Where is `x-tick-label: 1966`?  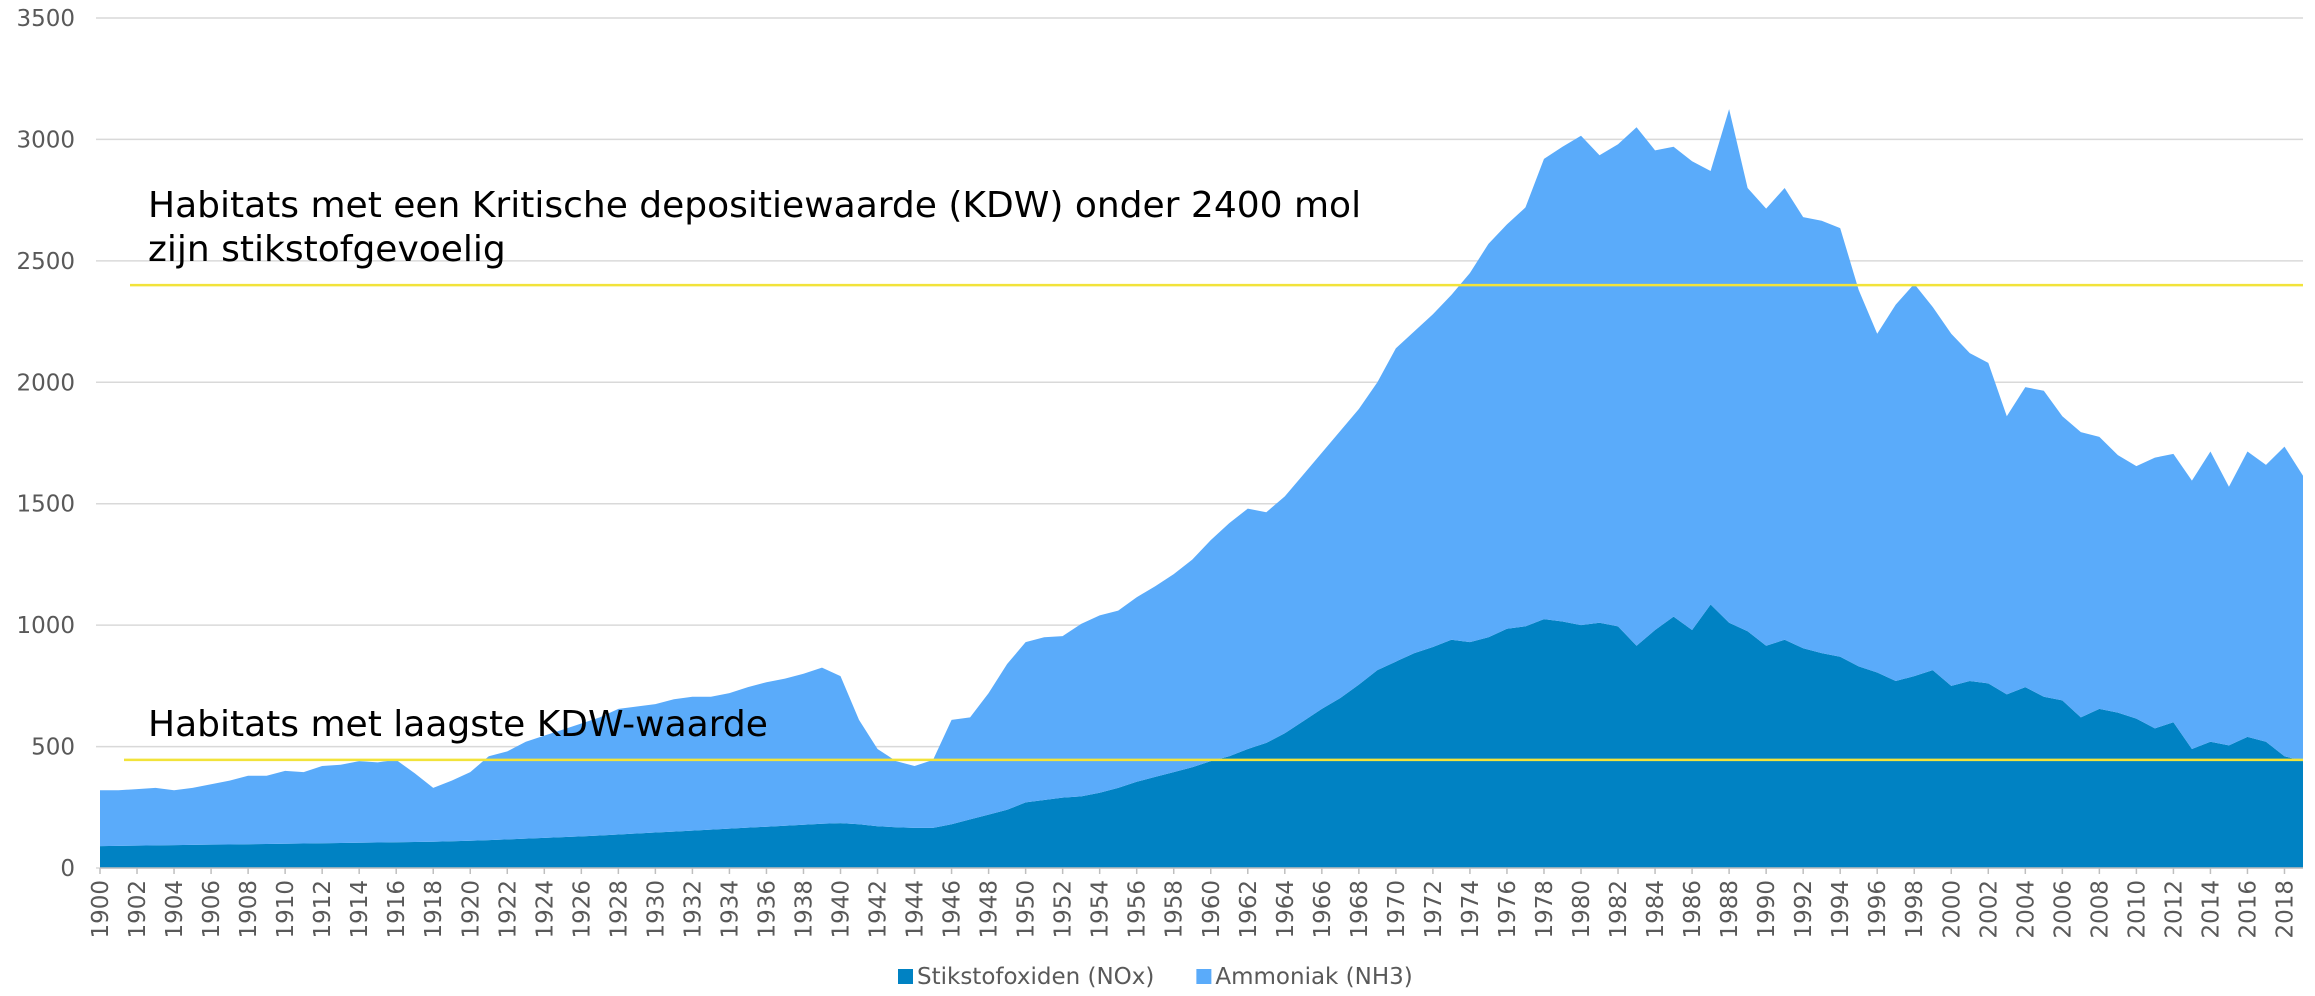 x-tick-label: 1966 is located at coordinates (1323, 909).